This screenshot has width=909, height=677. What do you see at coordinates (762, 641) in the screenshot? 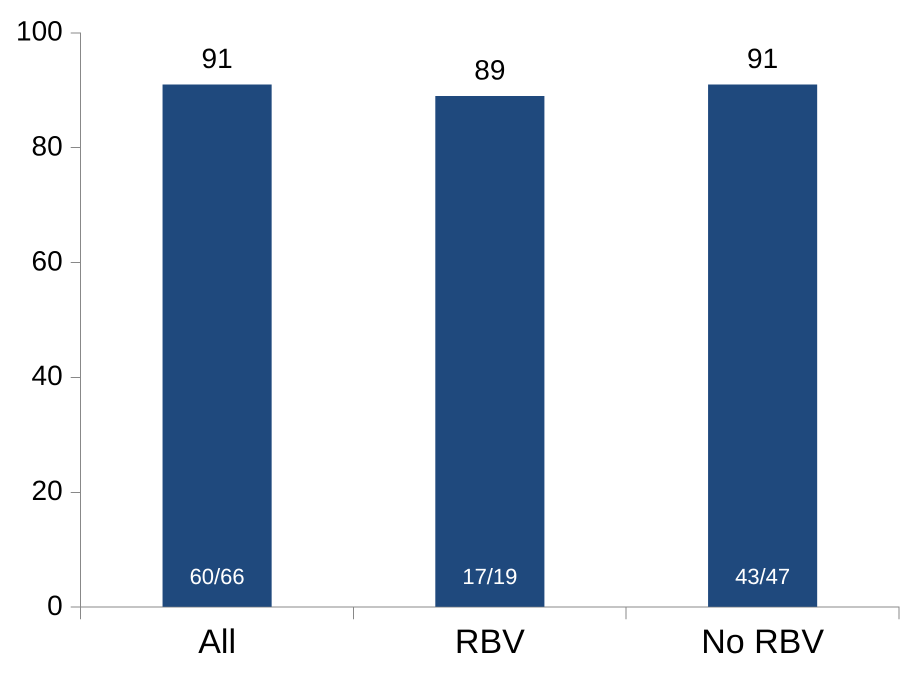
I see `x-tick-label: No RBV` at bounding box center [762, 641].